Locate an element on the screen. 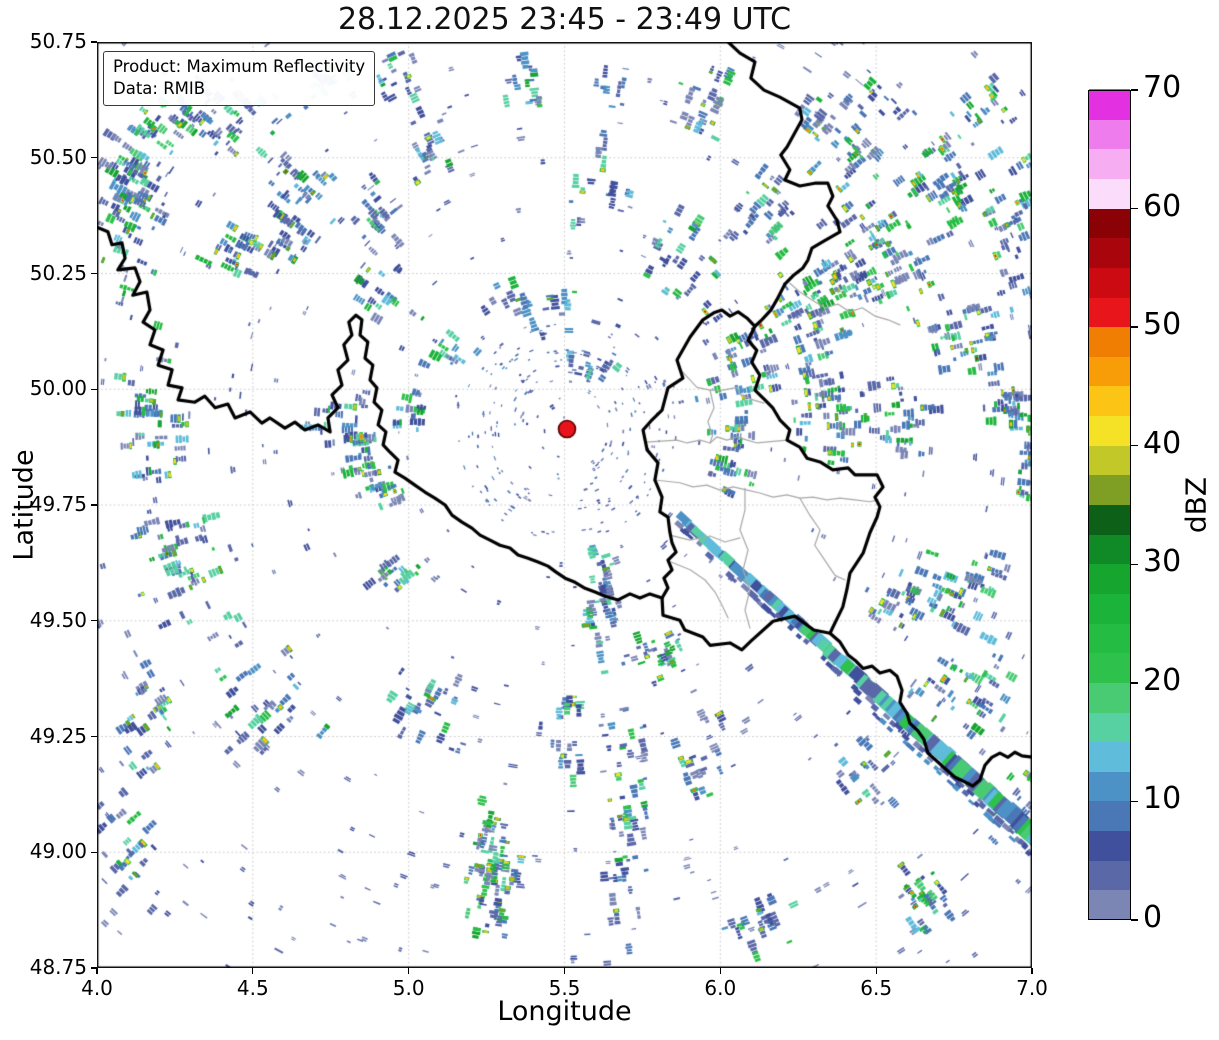 This screenshot has height=1040, width=1219. colorbar-tick-label: 60 is located at coordinates (1162, 206).